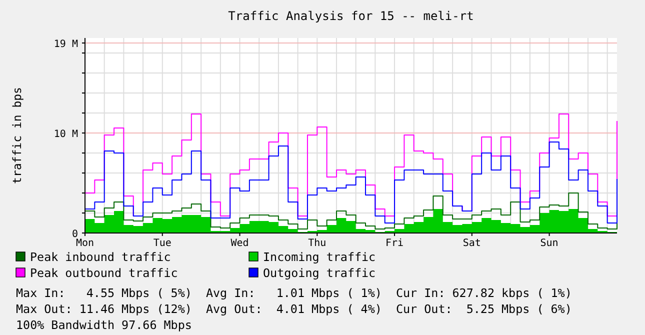 This screenshot has height=335, width=645. Describe the element at coordinates (549, 243) in the screenshot. I see `x-tick-label: Sun` at that location.